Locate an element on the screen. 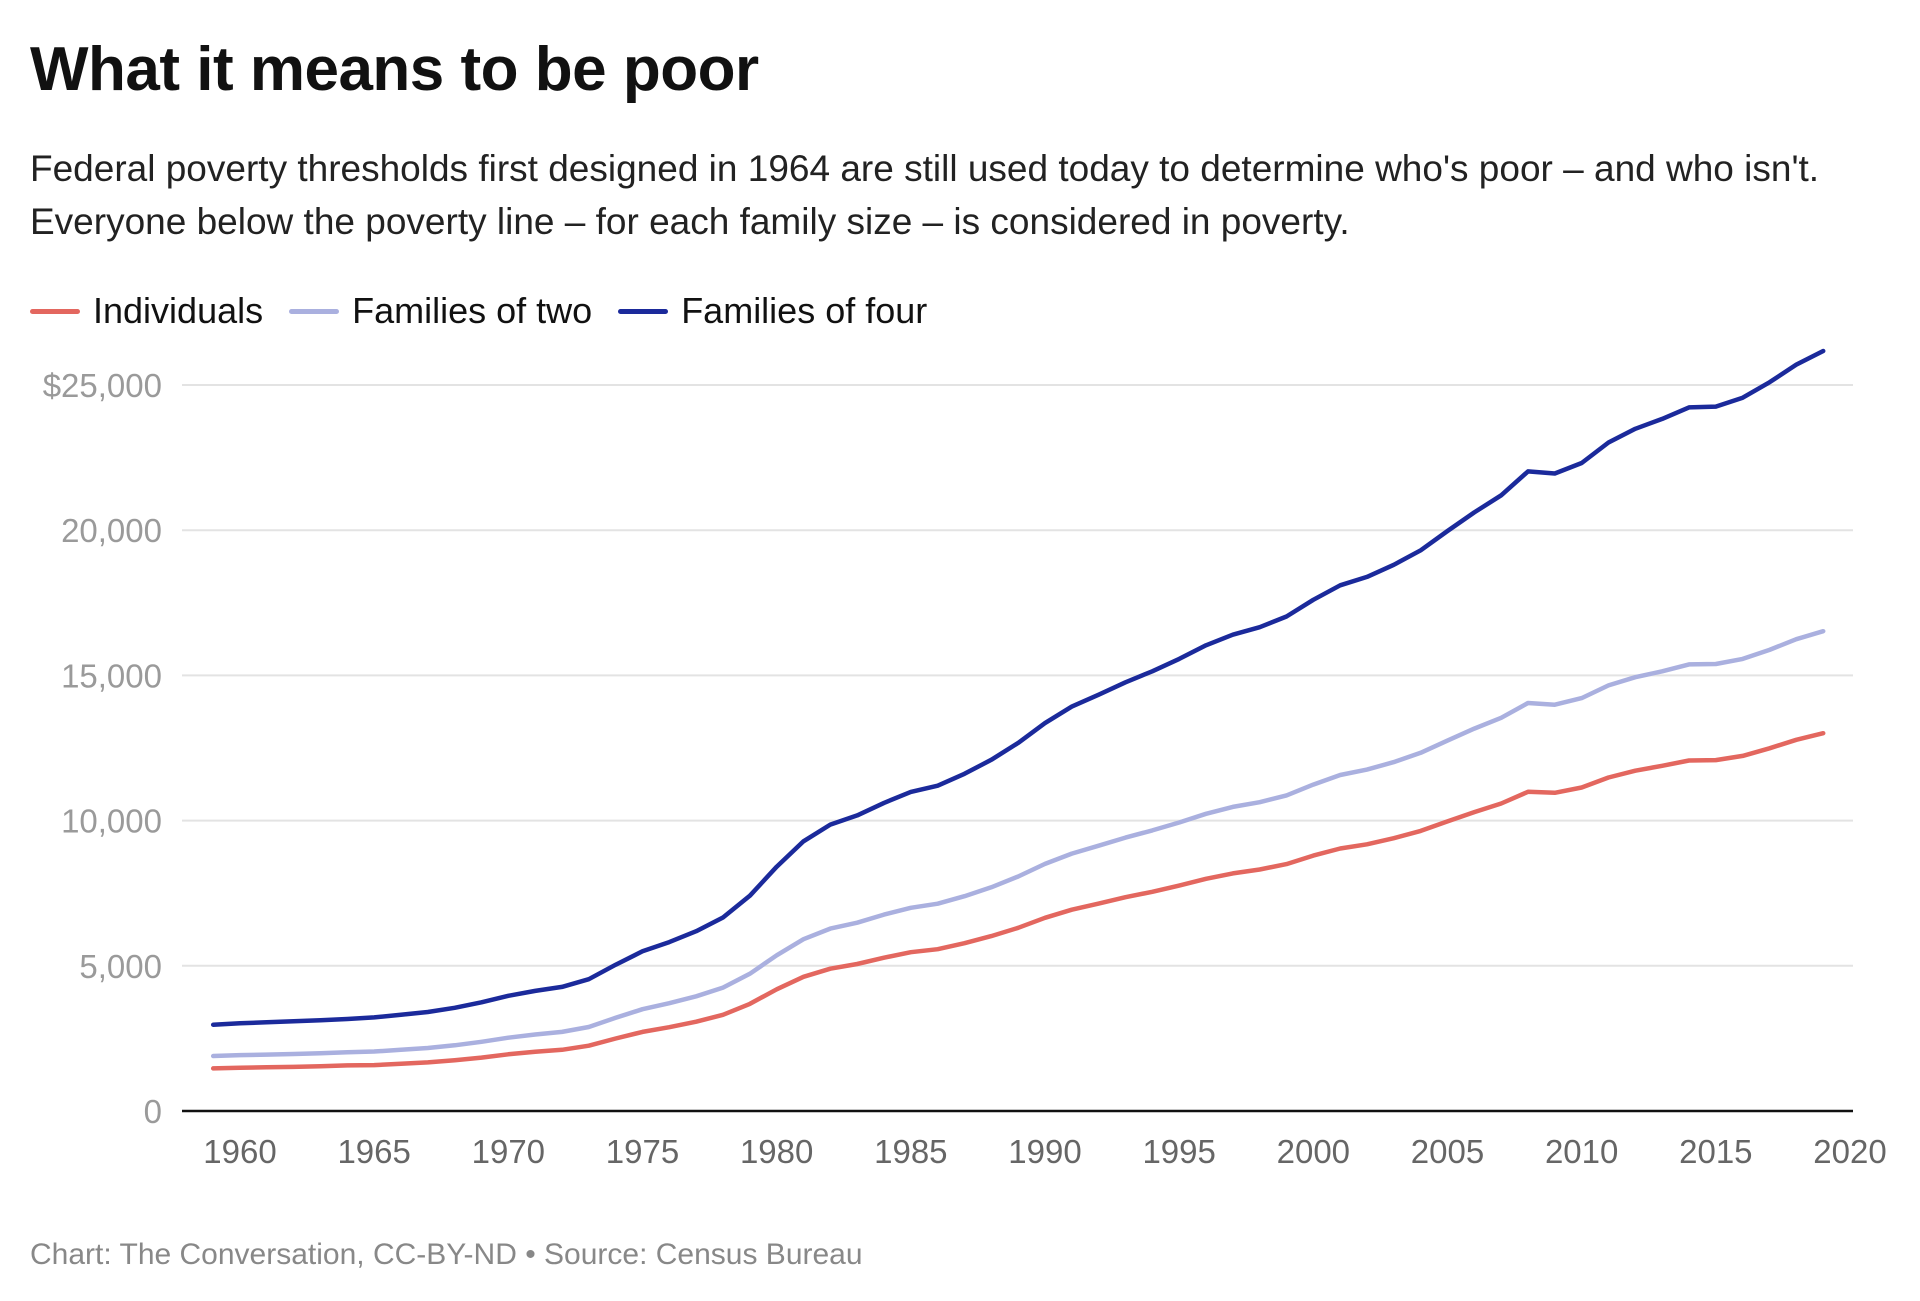  legend-item-families-of-two: Families of two is located at coordinates (440, 311).